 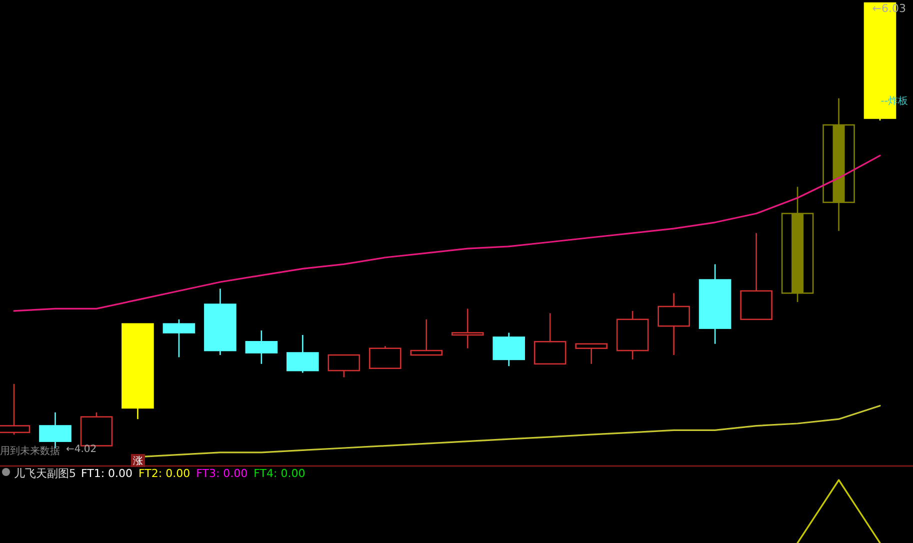 What do you see at coordinates (45, 473) in the screenshot?
I see `chart-title: 儿飞天副图5` at bounding box center [45, 473].